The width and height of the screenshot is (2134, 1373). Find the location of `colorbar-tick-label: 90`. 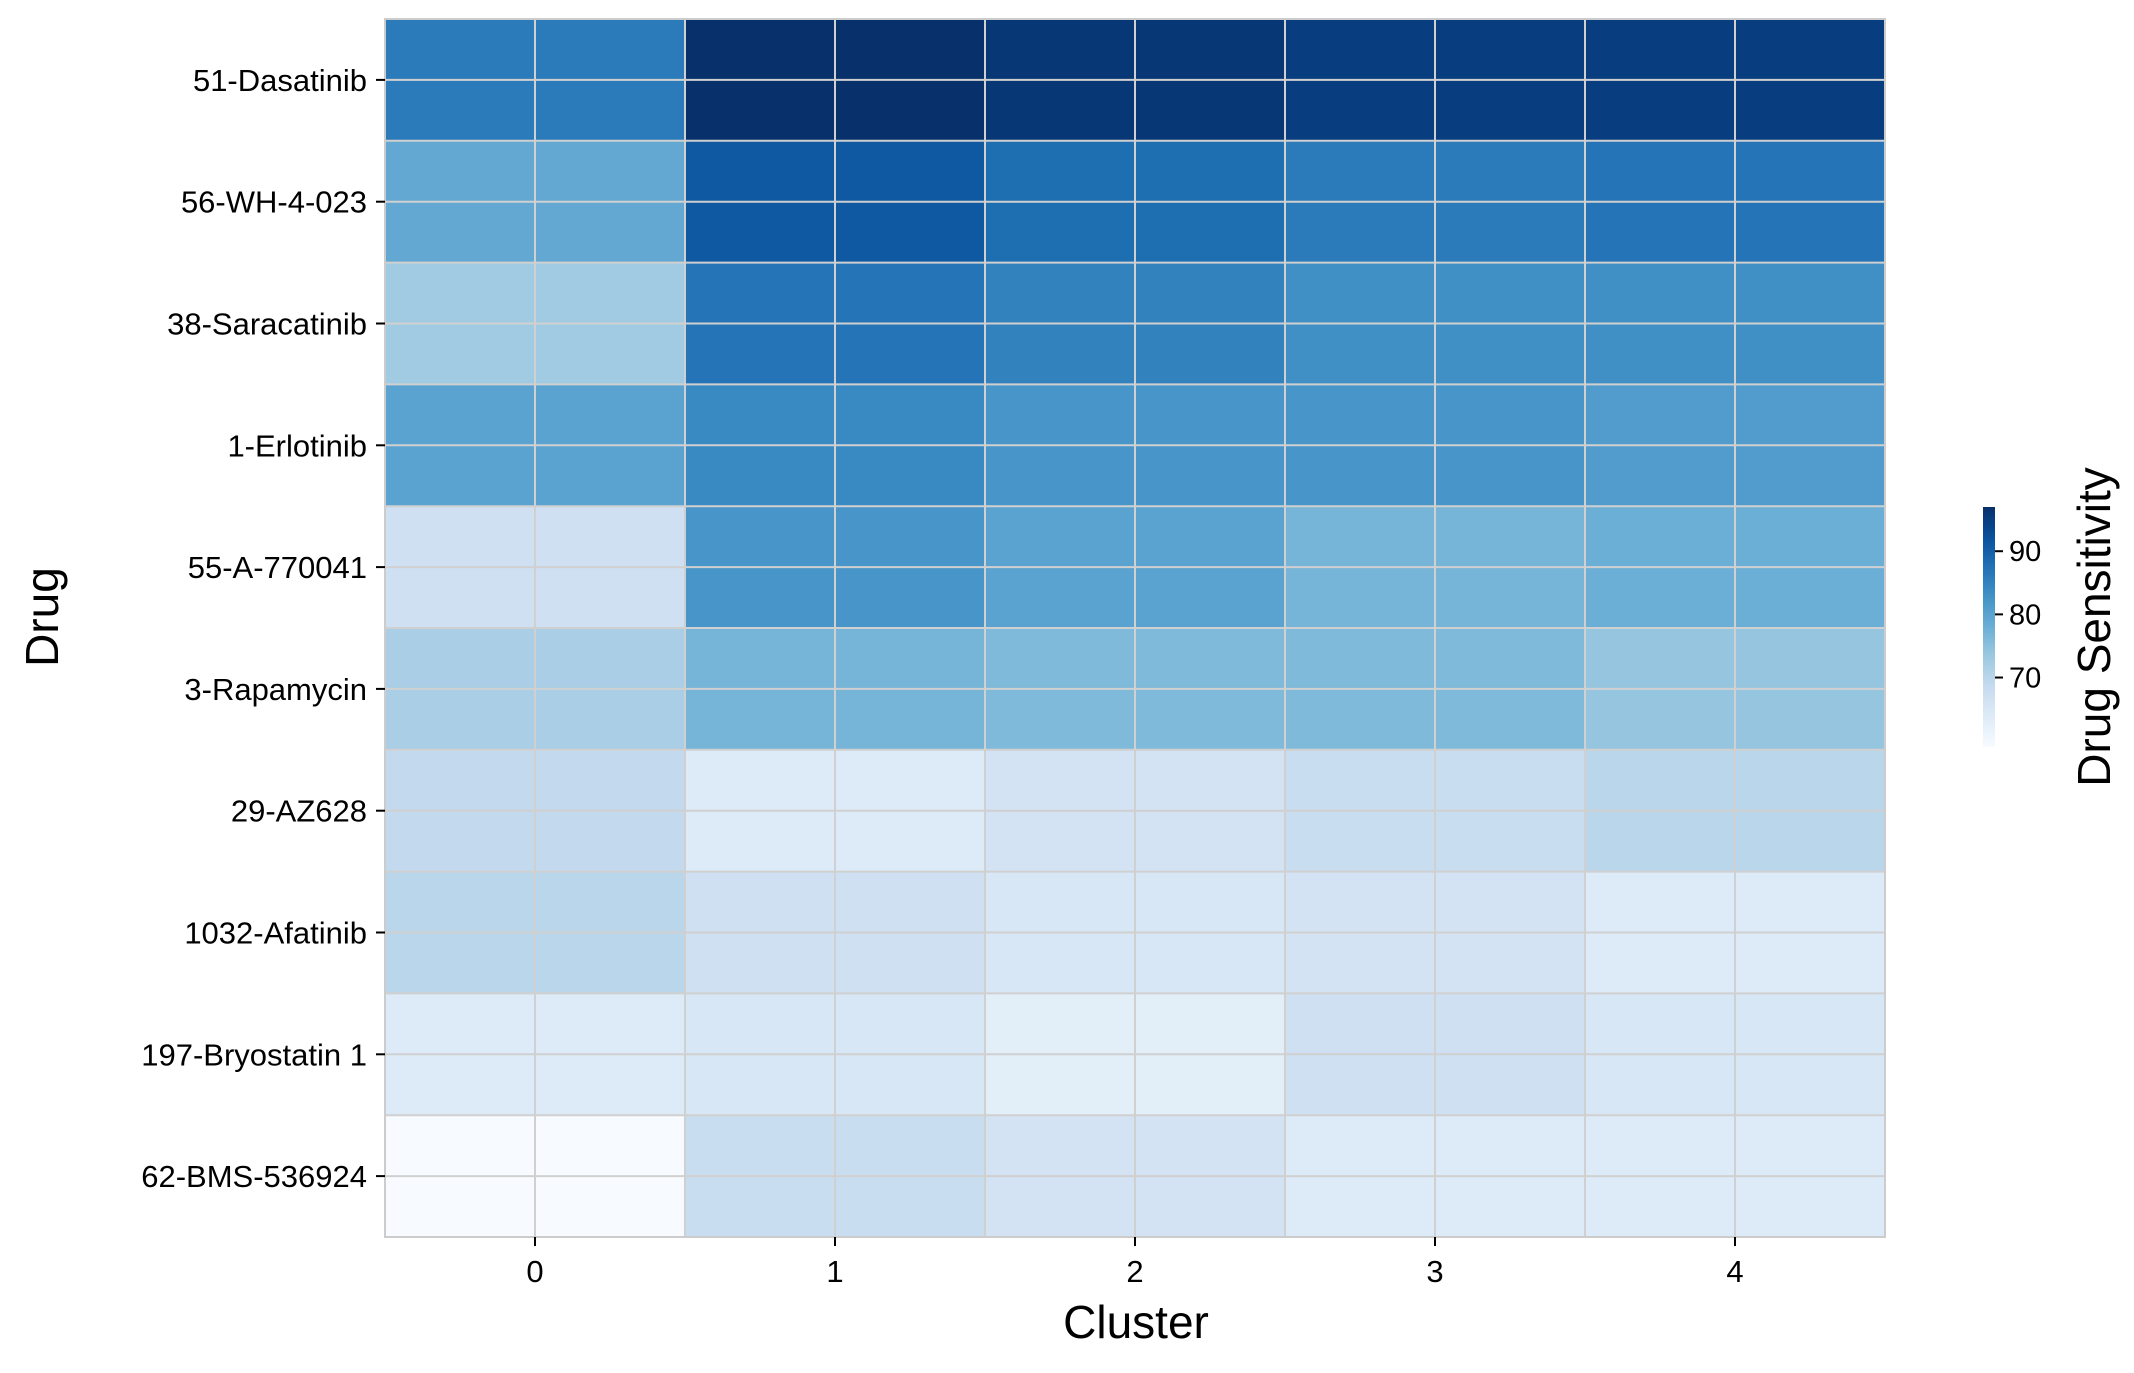

colorbar-tick-label: 90 is located at coordinates (2025, 552).